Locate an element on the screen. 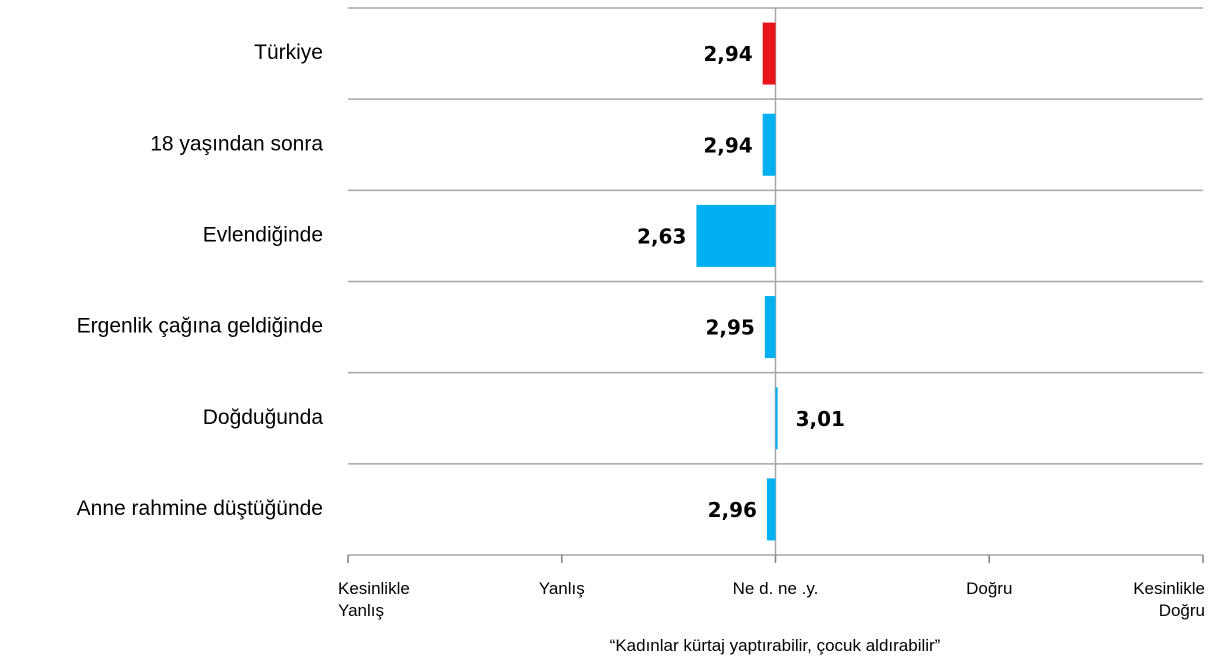 This screenshot has height=662, width=1216. category-label: Doğduğunda is located at coordinates (263, 417).